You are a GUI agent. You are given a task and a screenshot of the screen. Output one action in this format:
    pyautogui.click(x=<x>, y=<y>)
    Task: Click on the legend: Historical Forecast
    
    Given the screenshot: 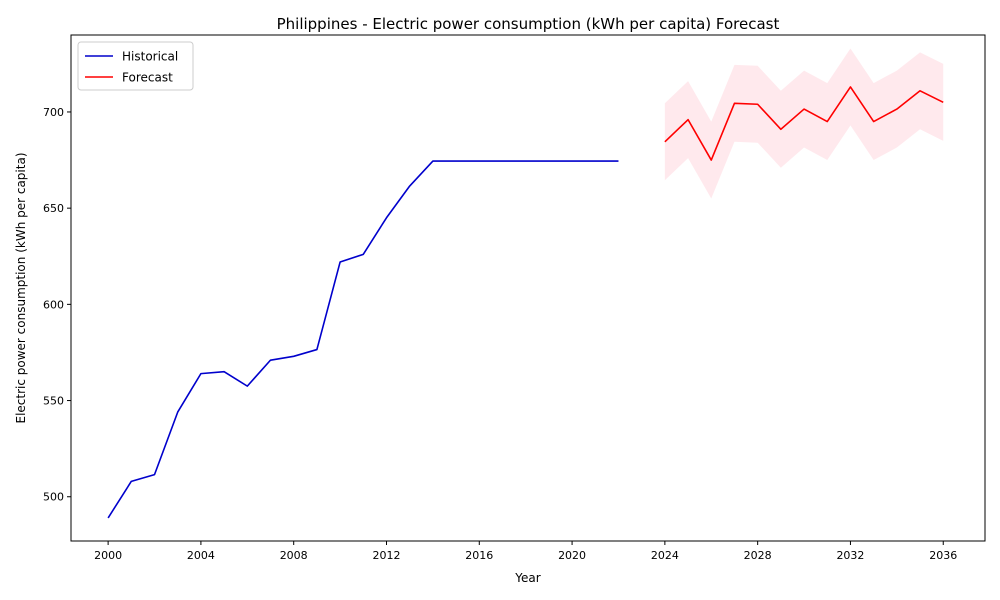 What is the action you would take?
    pyautogui.click(x=135, y=66)
    